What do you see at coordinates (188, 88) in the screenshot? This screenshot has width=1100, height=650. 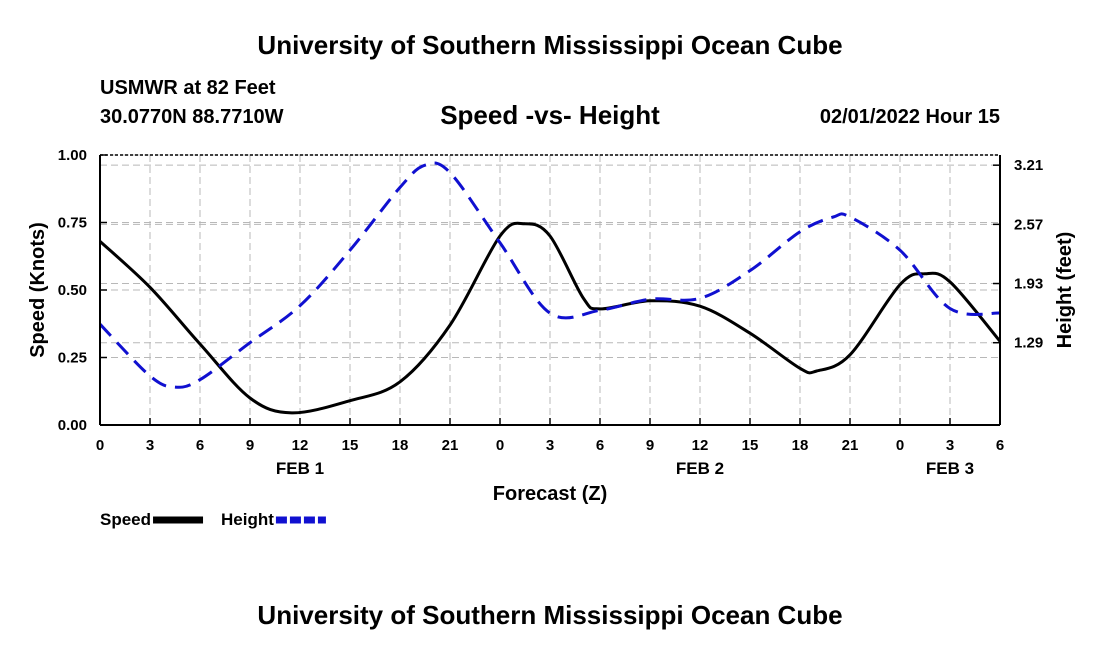 I see `station-name: USMWR at 82 Feet` at bounding box center [188, 88].